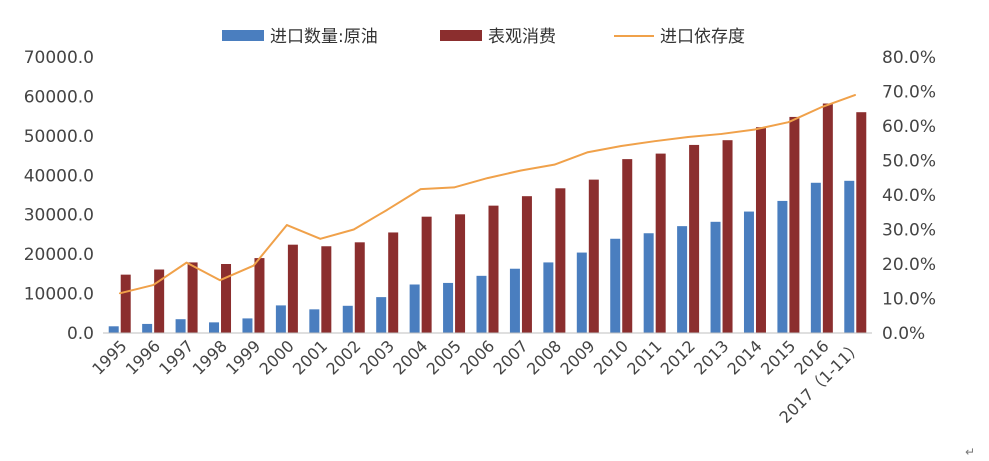 This screenshot has height=461, width=989. I want to click on y-left-tick-label: 50000.0, so click(59, 137).